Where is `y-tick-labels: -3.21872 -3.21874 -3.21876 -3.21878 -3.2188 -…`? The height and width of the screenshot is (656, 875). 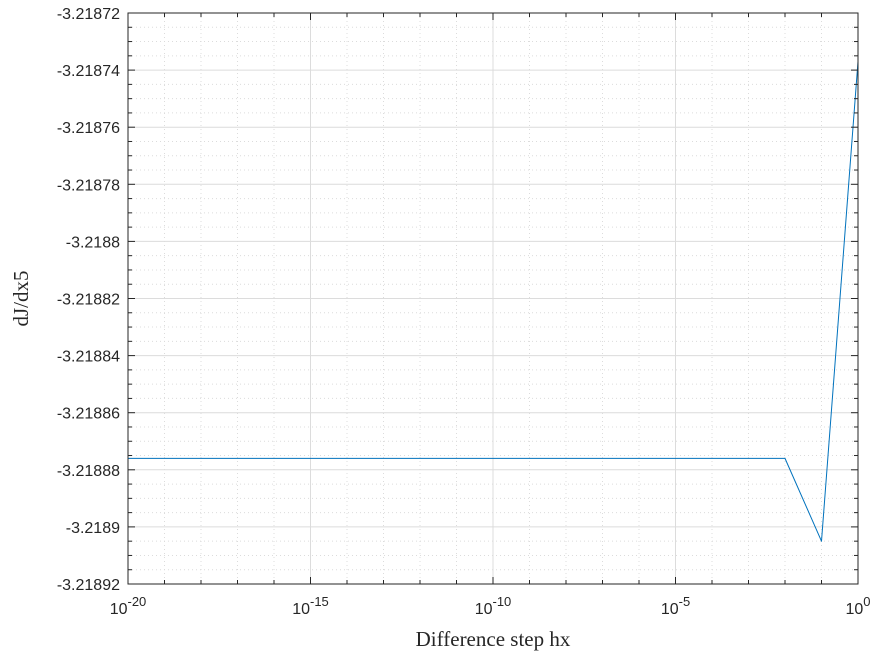
y-tick-labels: -3.21872 -3.21874 -3.21876 -3.21878 -3.2188 -… is located at coordinates (88, 300).